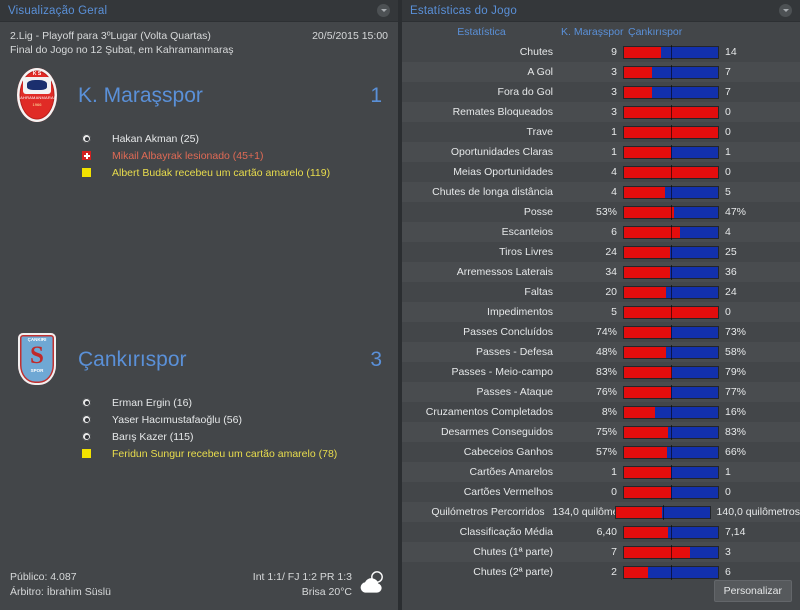  I want to click on home-stat-value: 4, so click(614, 172).